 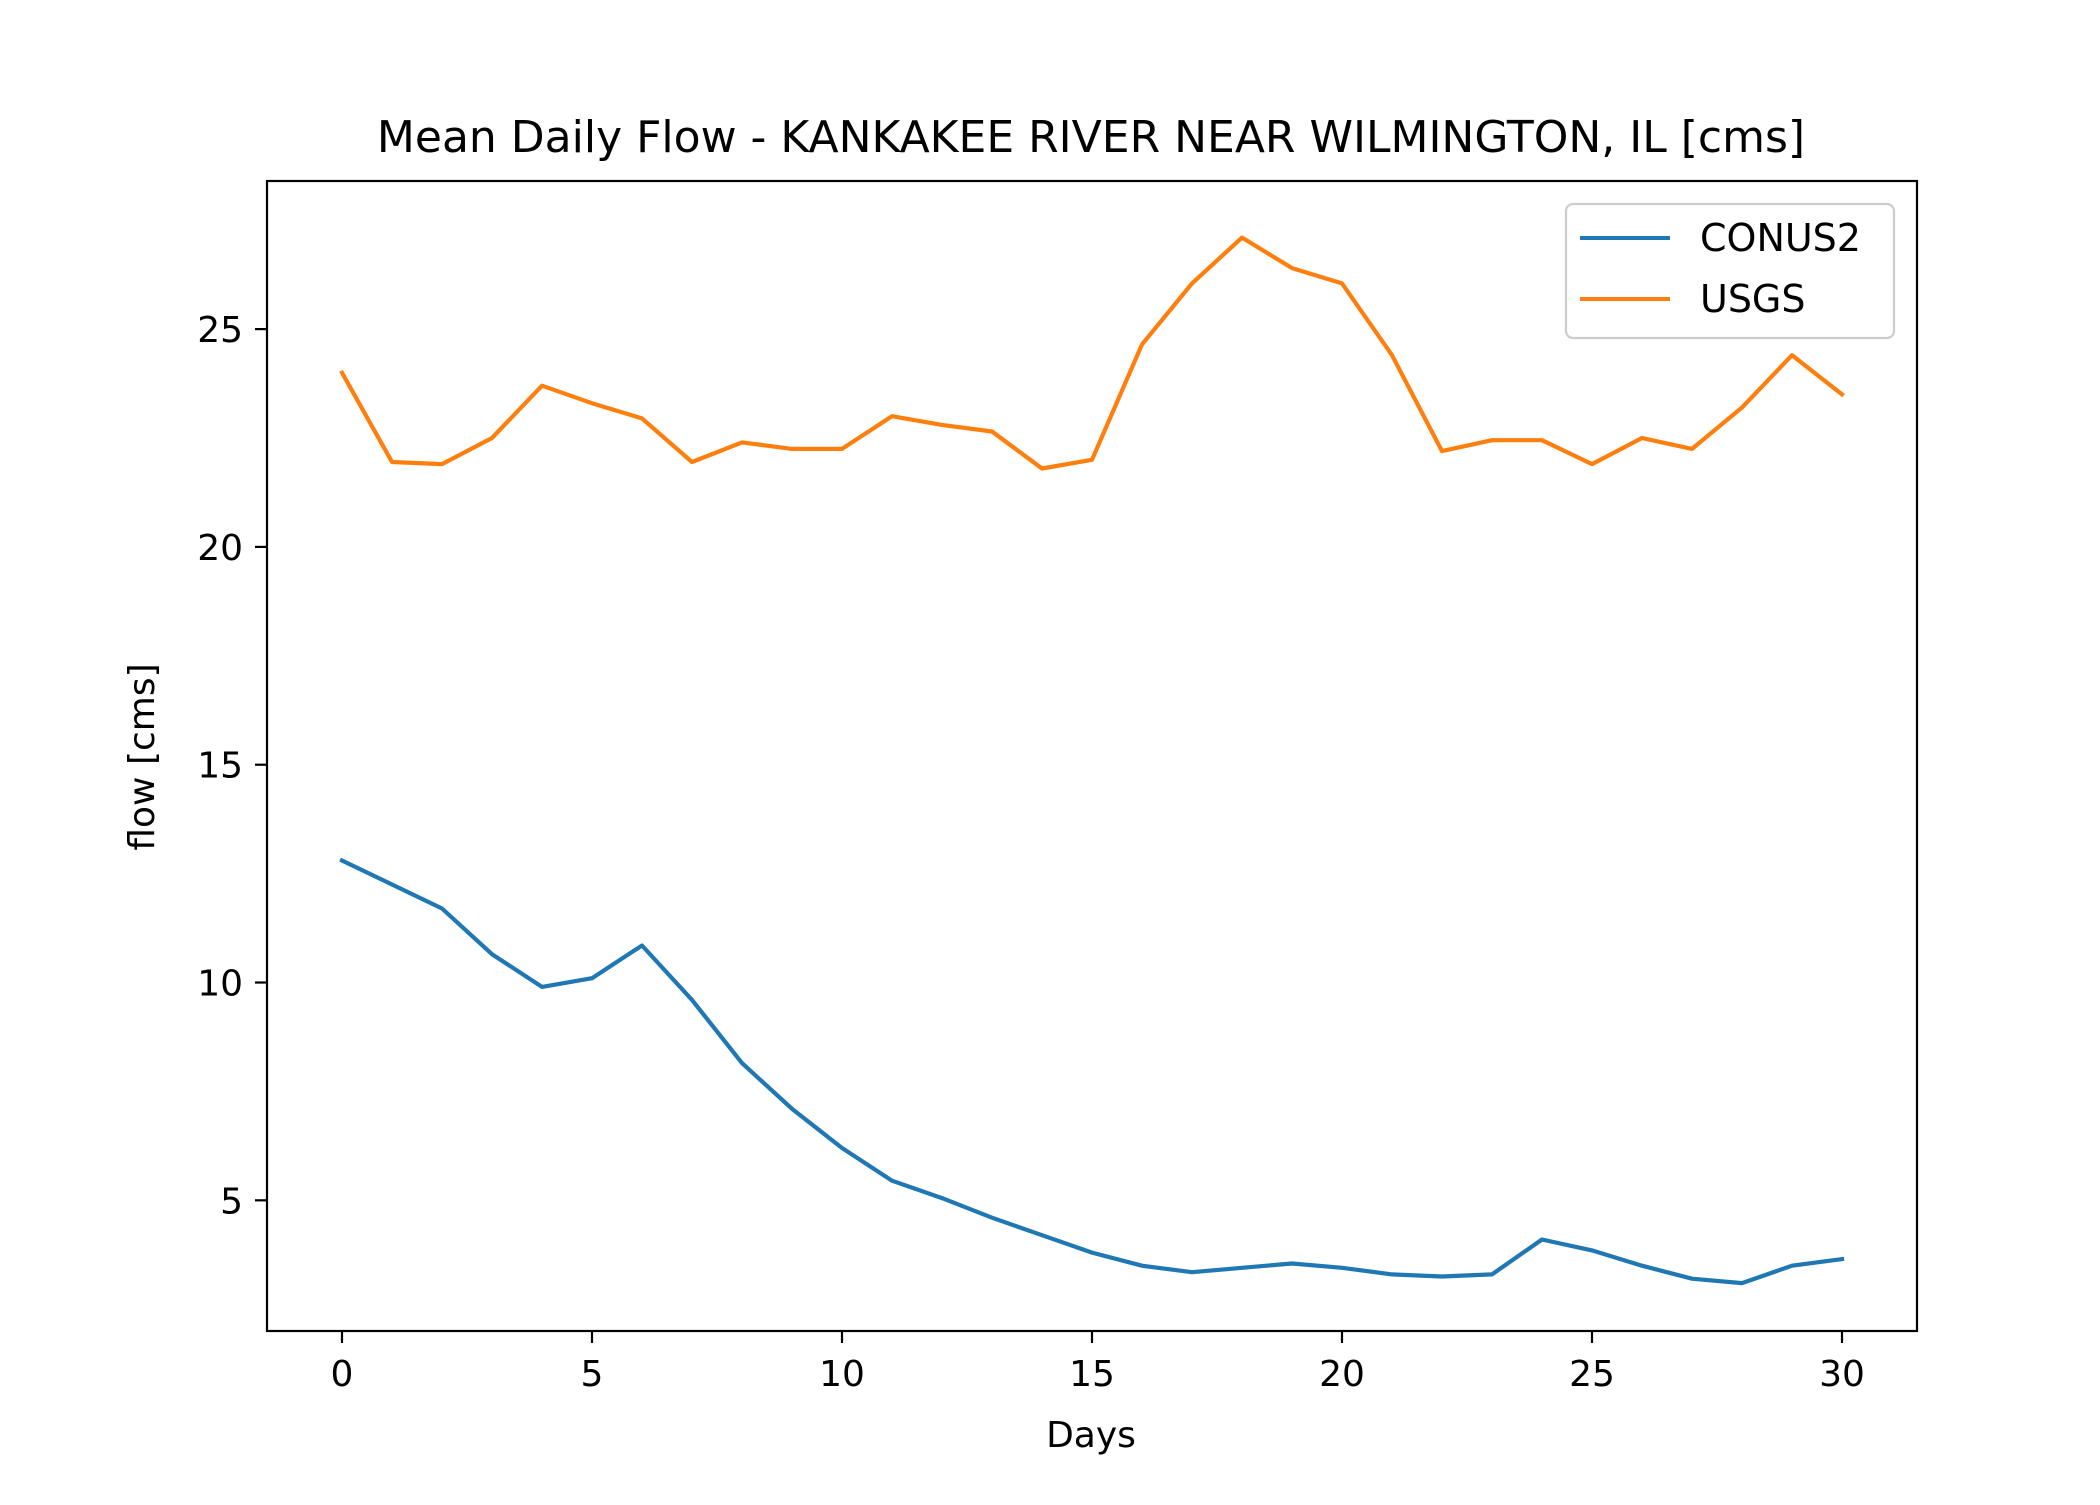 I want to click on x-tick-label: 5, so click(x=592, y=1374).